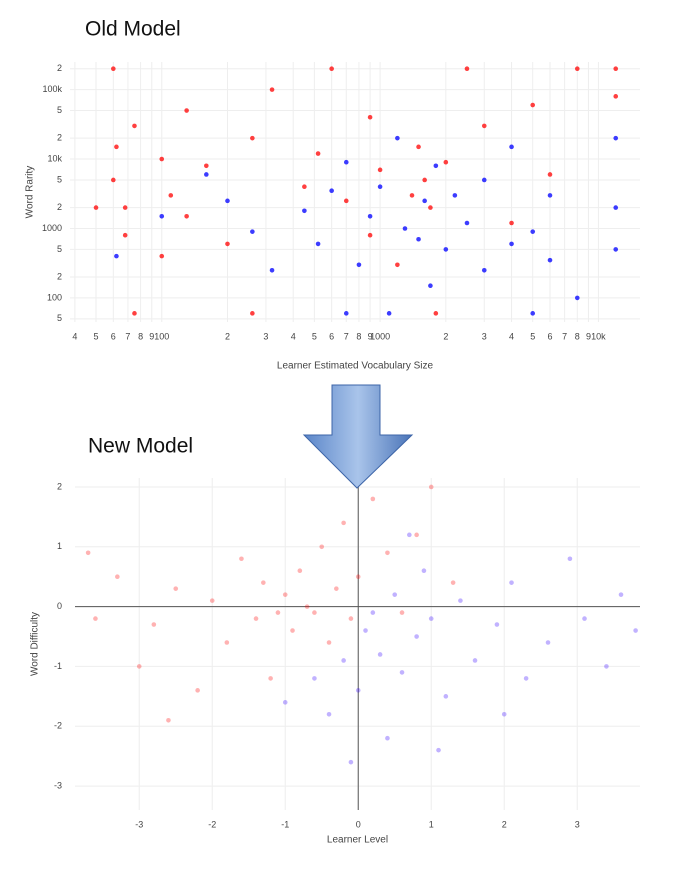 This screenshot has width=679, height=874. Describe the element at coordinates (52, 228) in the screenshot. I see `y-tick-label: 1000` at that location.